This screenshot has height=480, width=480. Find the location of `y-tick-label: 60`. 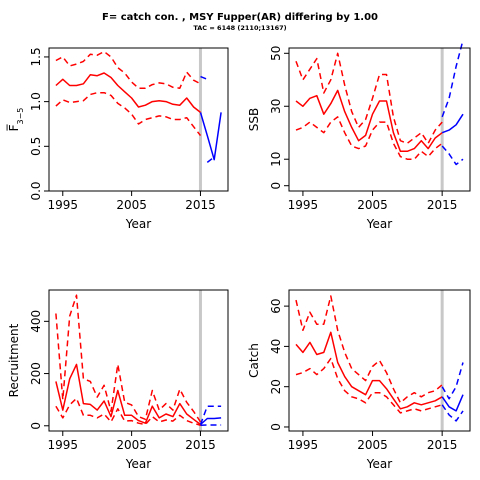

y-tick-label: 60 is located at coordinates (276, 305).